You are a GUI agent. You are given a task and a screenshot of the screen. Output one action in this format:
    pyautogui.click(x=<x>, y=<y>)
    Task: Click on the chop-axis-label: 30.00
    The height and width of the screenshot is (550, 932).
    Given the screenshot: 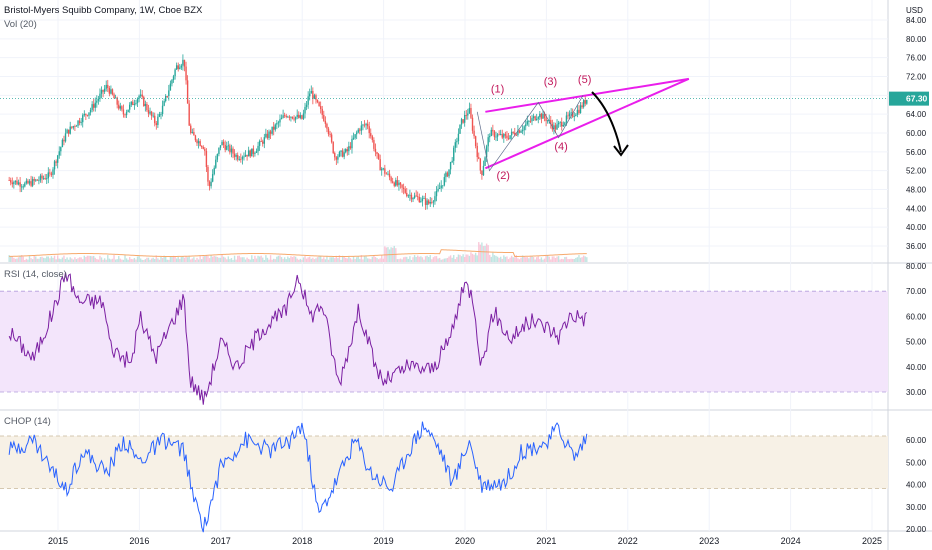 What is the action you would take?
    pyautogui.click(x=916, y=507)
    